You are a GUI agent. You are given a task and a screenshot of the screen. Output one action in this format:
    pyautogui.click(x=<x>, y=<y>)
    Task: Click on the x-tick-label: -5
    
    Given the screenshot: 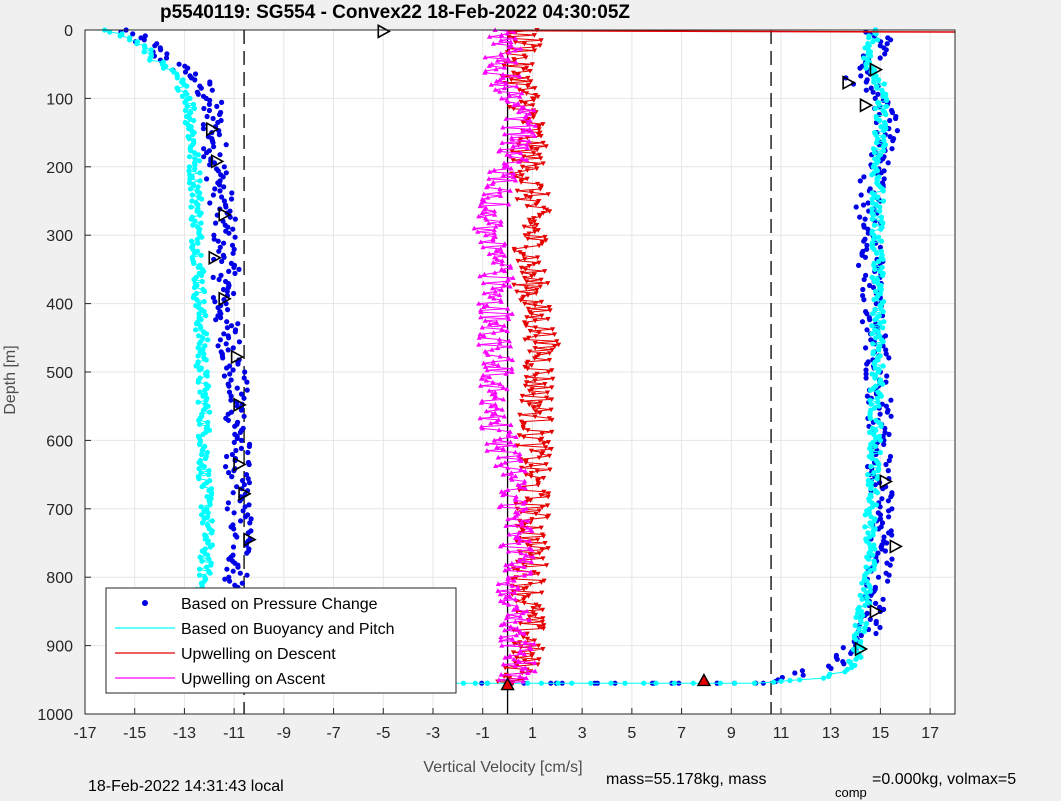 What is the action you would take?
    pyautogui.click(x=383, y=733)
    